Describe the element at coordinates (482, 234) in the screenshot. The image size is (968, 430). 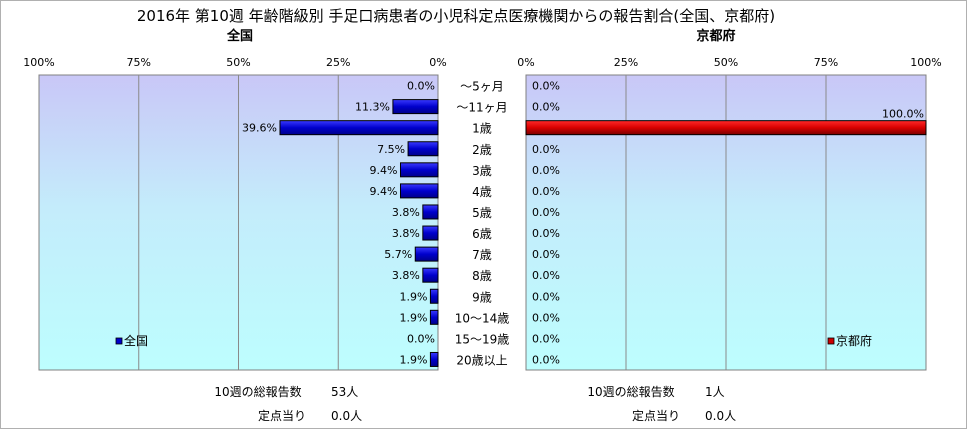
I see `category-label: 6歳` at that location.